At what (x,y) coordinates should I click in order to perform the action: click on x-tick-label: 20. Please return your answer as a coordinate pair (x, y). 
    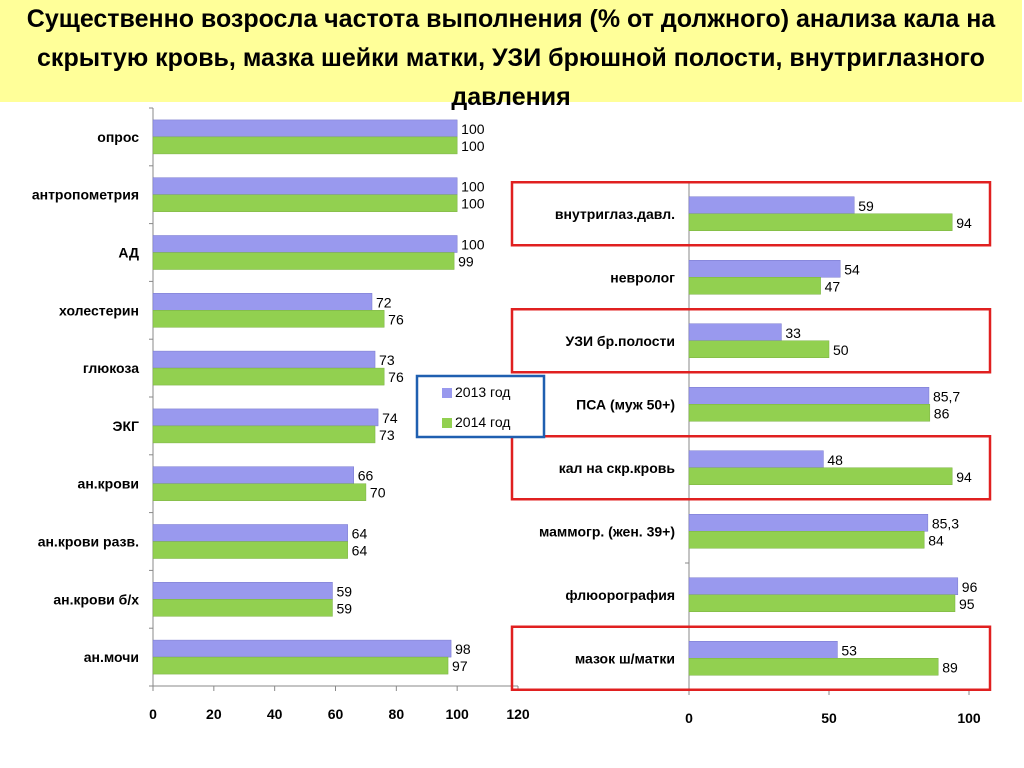
    Looking at the image, I should click on (214, 714).